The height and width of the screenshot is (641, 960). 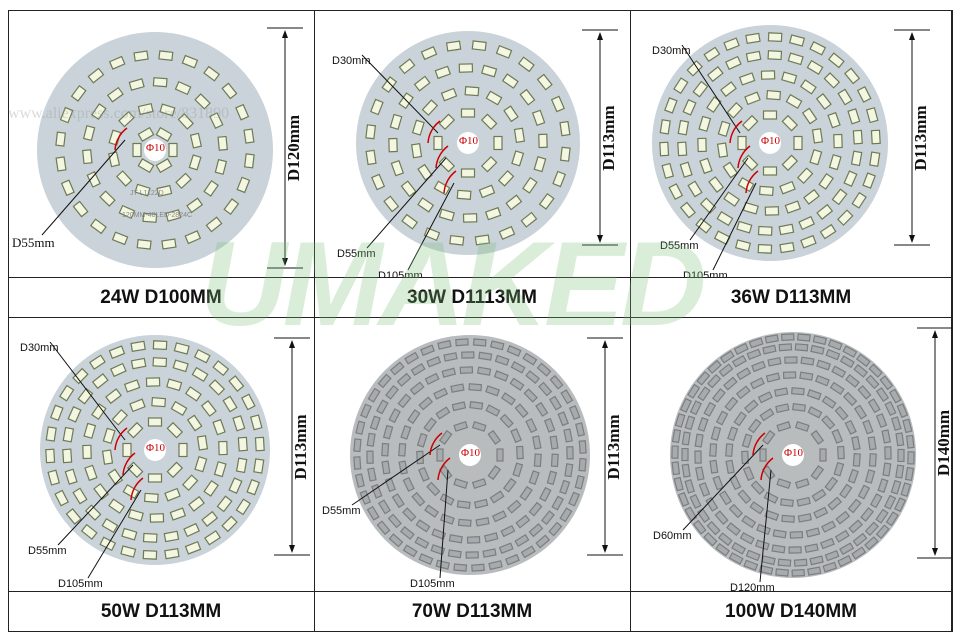 I want to click on measurement-annotation: D55mm, so click(x=341, y=511).